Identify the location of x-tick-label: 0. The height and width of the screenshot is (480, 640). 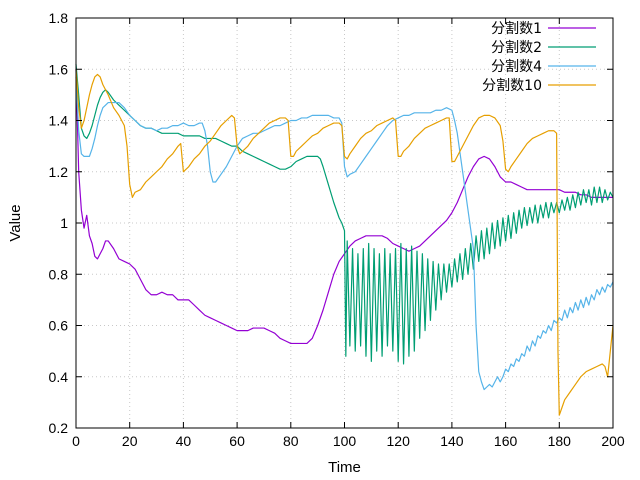
(76, 441).